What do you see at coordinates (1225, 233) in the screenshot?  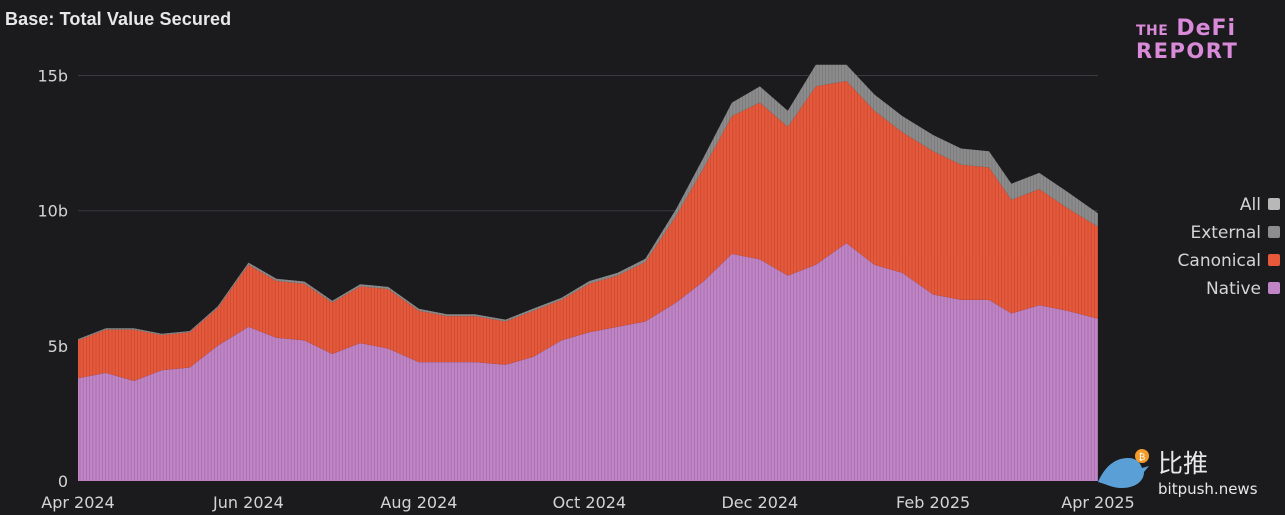 I see `legend-label-external: External` at bounding box center [1225, 233].